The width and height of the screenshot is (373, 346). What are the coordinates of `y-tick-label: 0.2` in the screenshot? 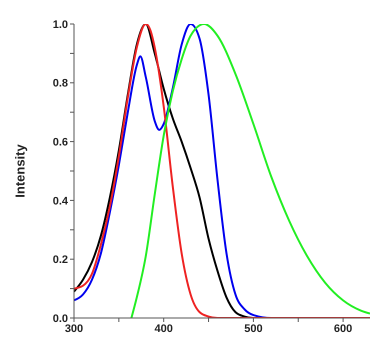 It's located at (60, 260).